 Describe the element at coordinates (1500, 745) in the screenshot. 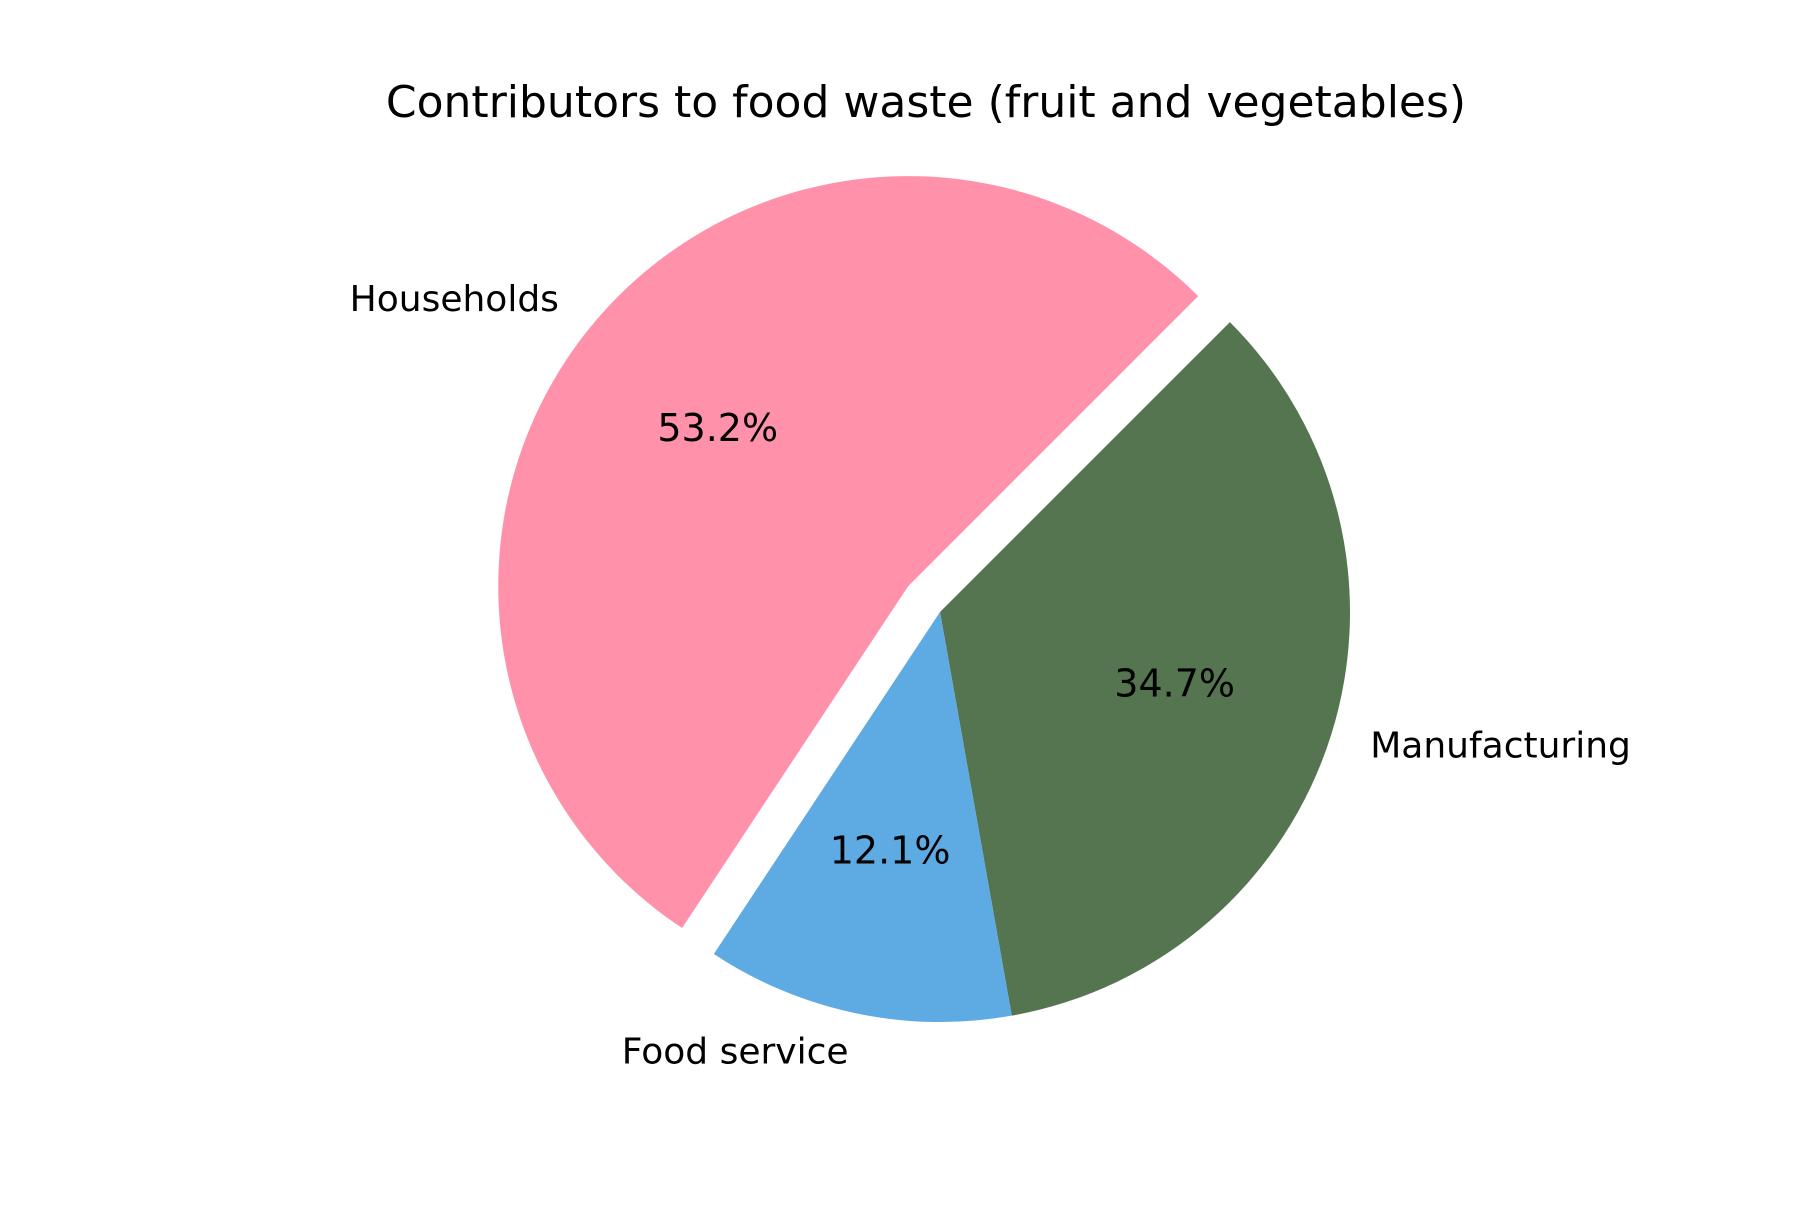

I see `slice-label-manufacturing: Manufacturing` at that location.